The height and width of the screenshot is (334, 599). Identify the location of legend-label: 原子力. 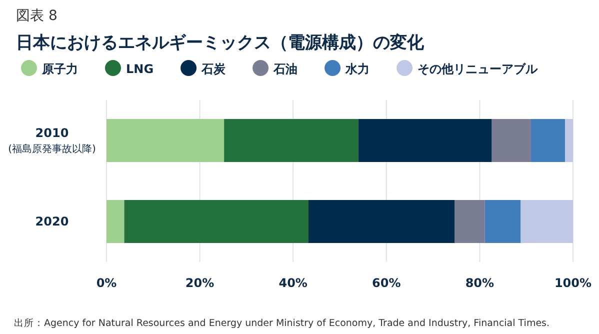
(59, 69).